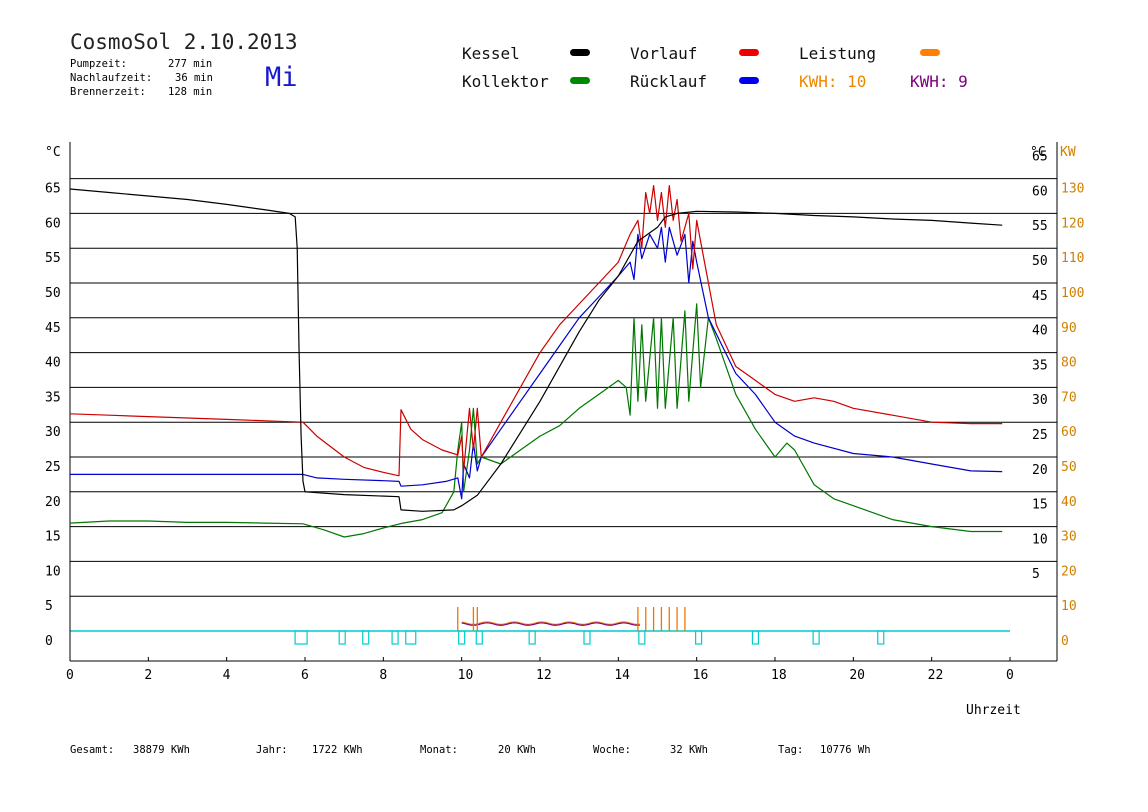  What do you see at coordinates (1069, 397) in the screenshot?
I see `y-tick-kw: 70` at bounding box center [1069, 397].